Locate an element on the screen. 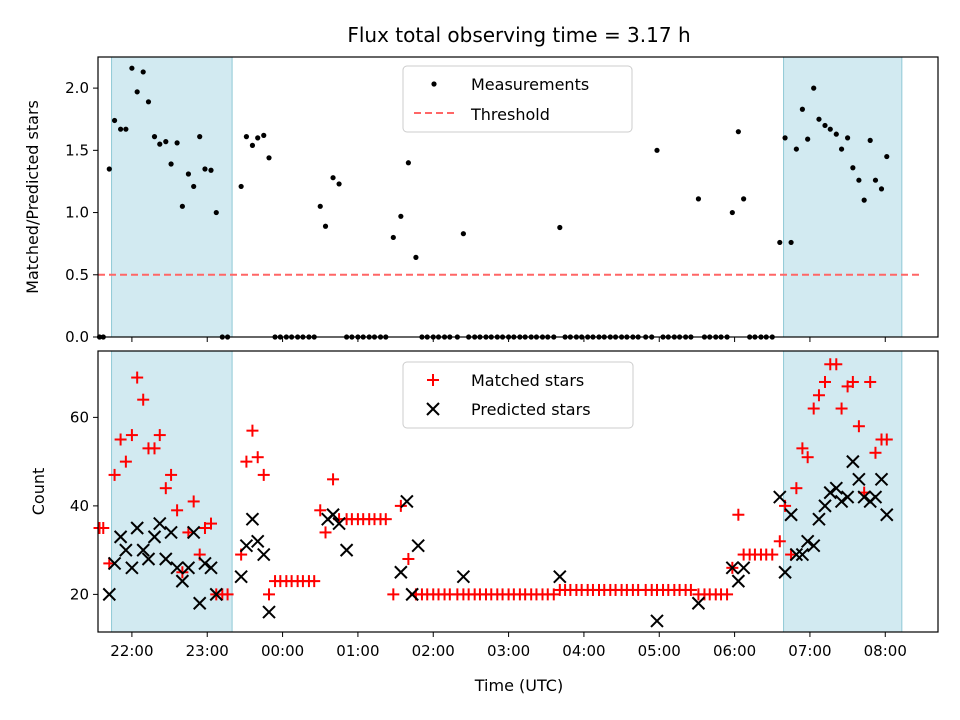  bottom-y-ticks: 20 40 60 is located at coordinates (84, 505).